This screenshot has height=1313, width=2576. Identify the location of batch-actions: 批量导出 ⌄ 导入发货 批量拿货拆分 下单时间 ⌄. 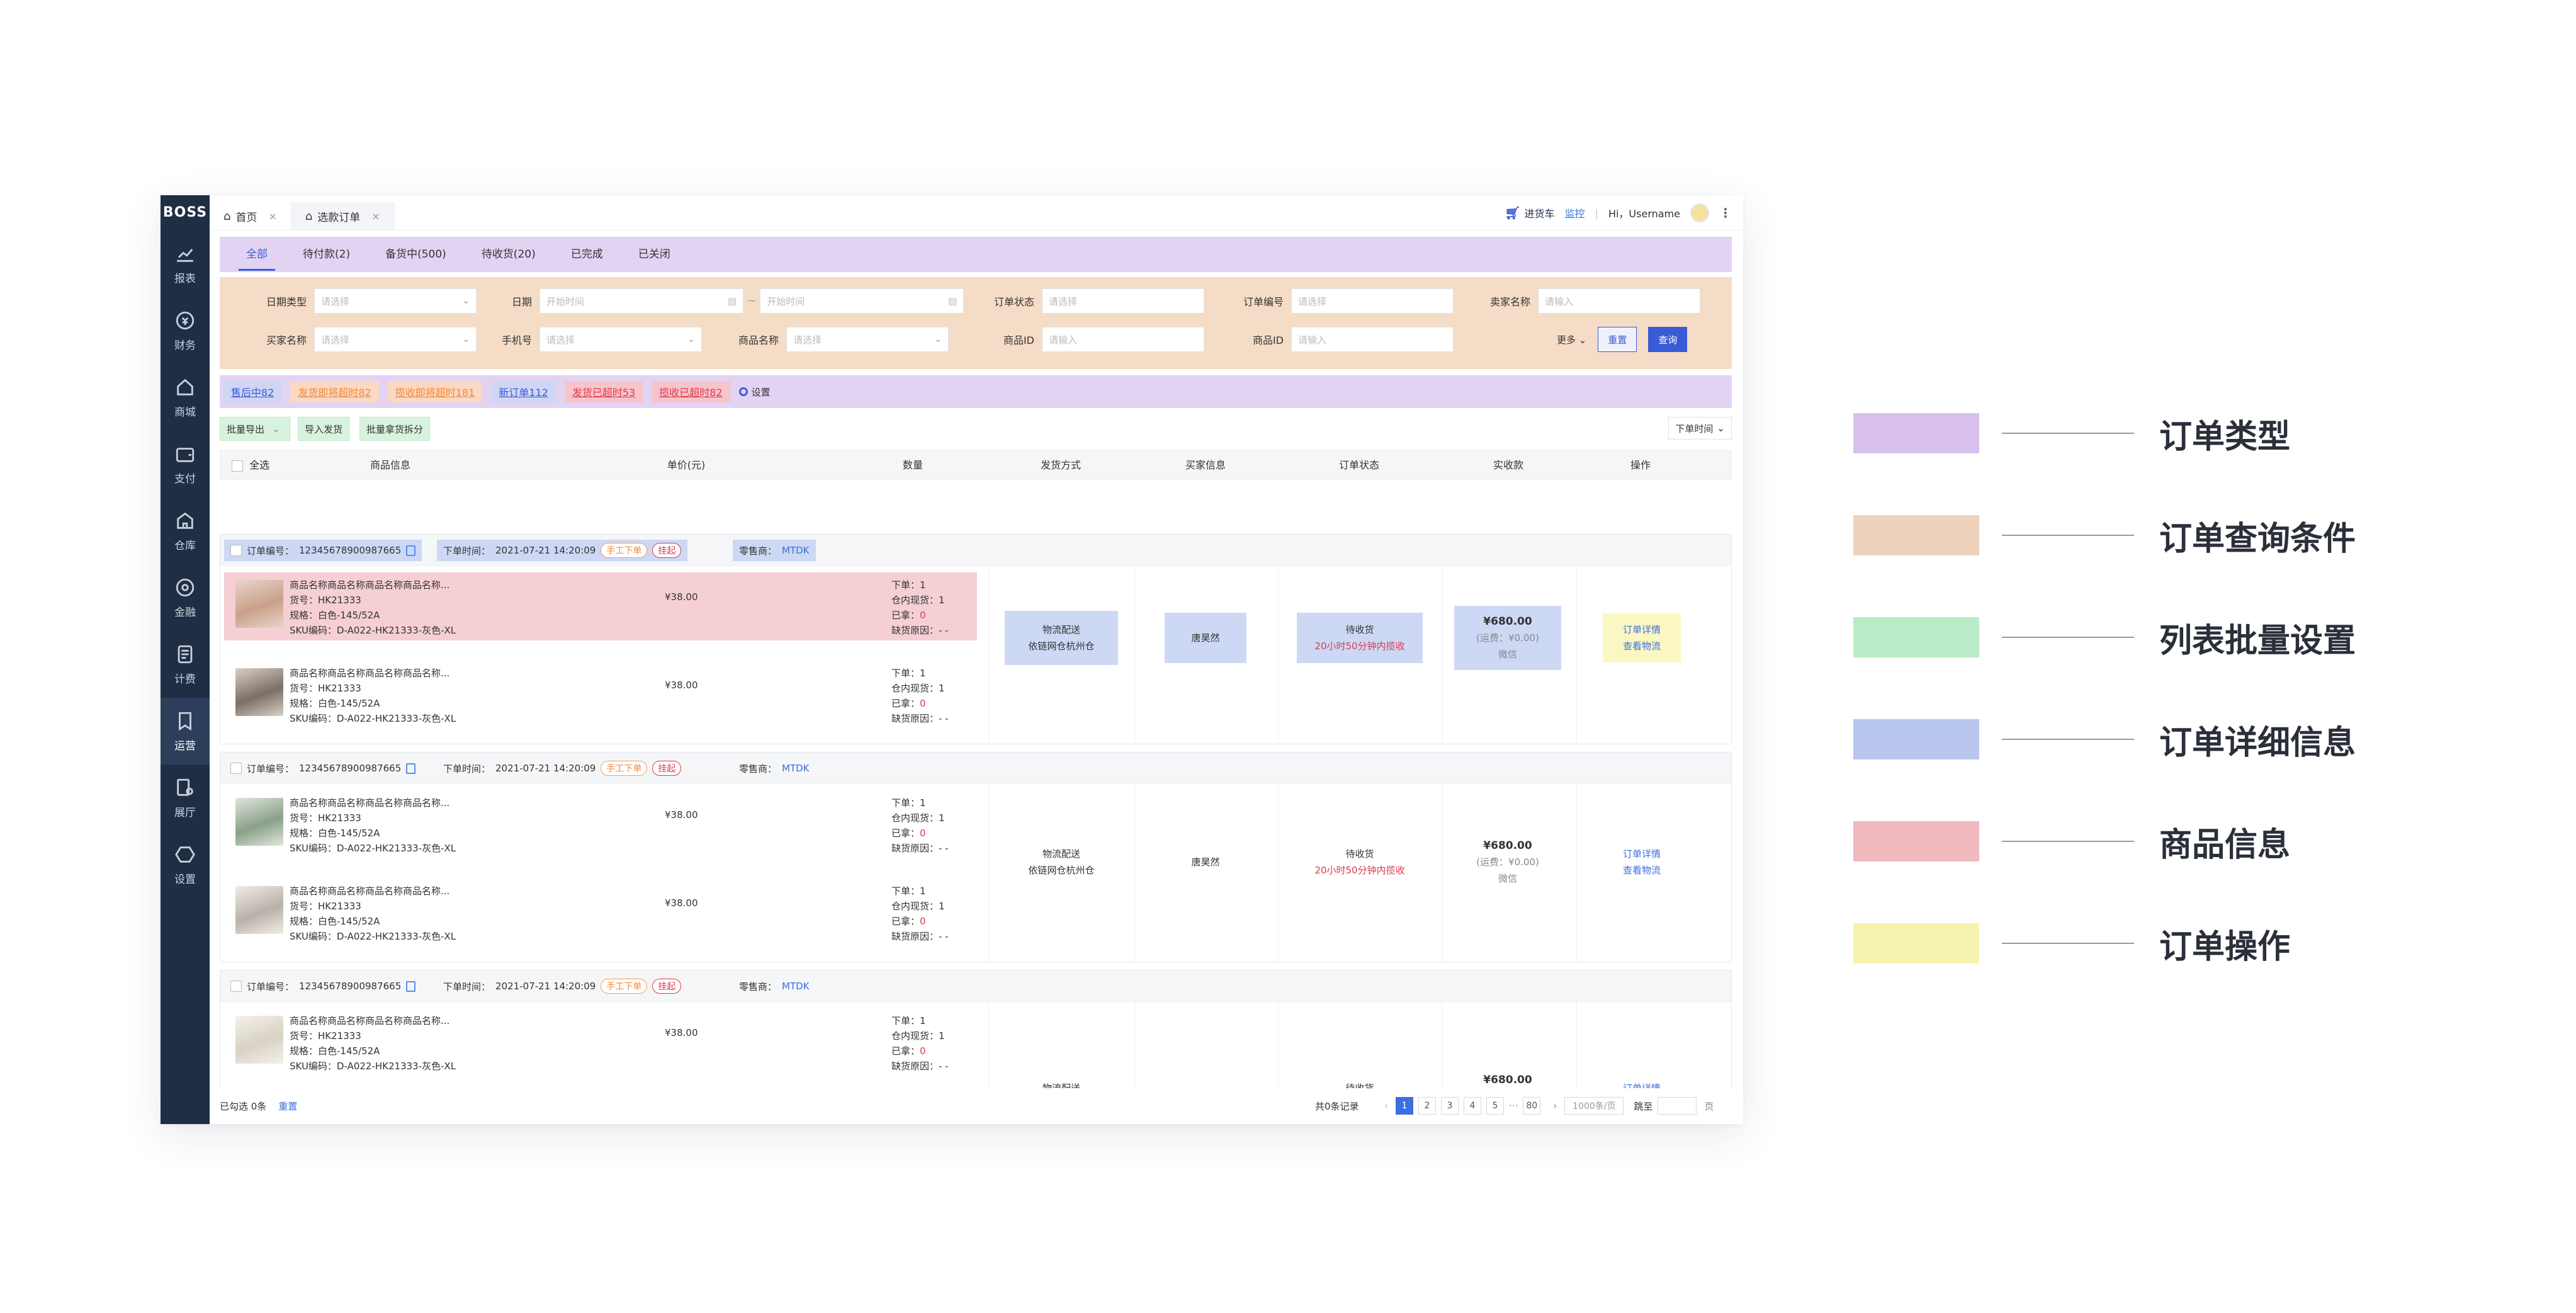
(976, 429).